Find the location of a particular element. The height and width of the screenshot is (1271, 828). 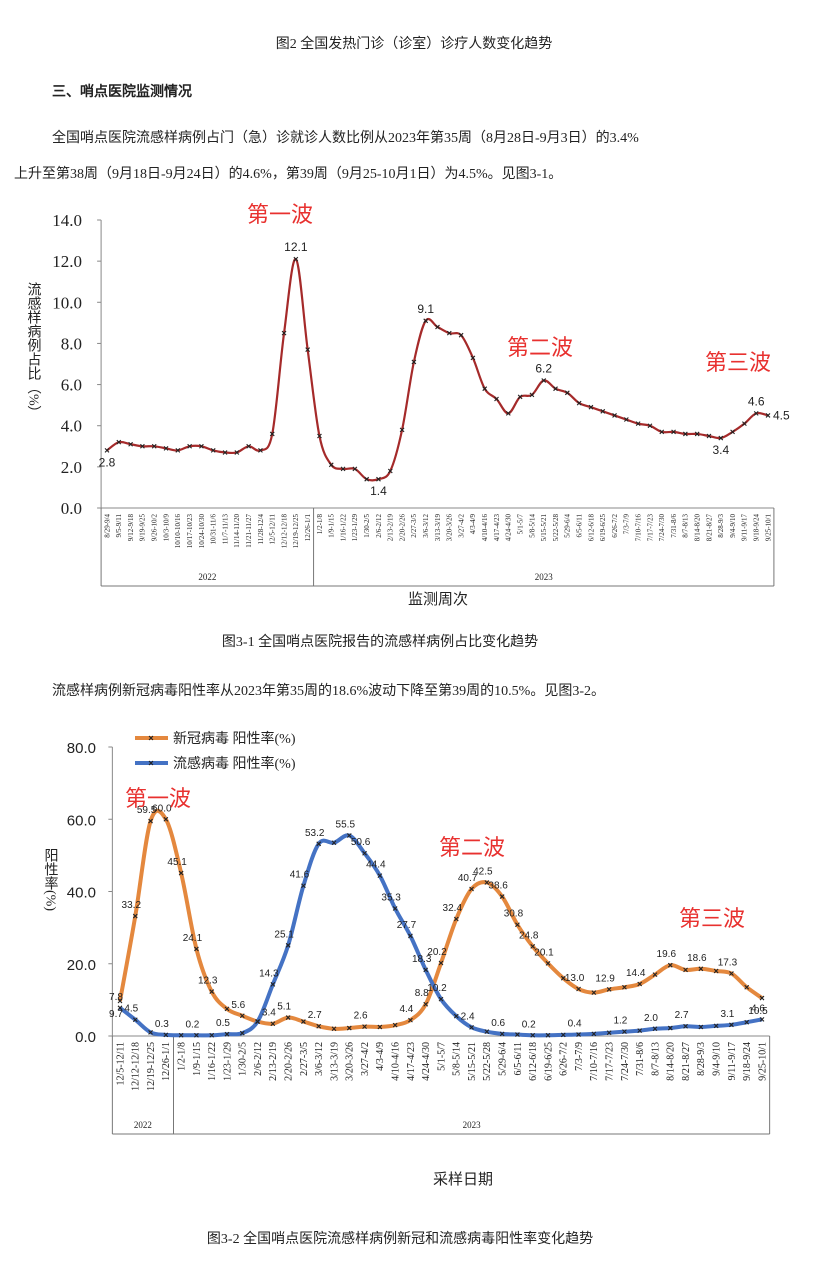

data-label: 17.3 is located at coordinates (728, 963).